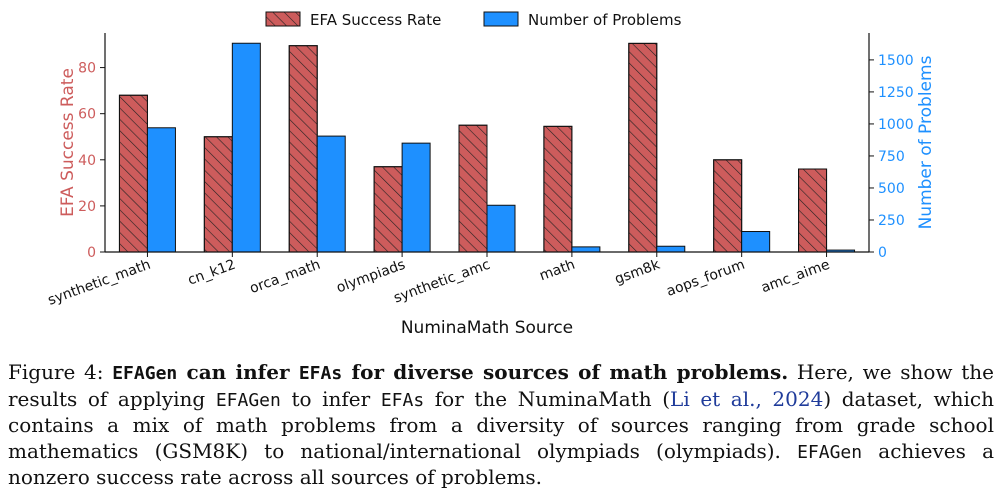  What do you see at coordinates (896, 125) in the screenshot?
I see `right-tick-label: 1000` at bounding box center [896, 125].